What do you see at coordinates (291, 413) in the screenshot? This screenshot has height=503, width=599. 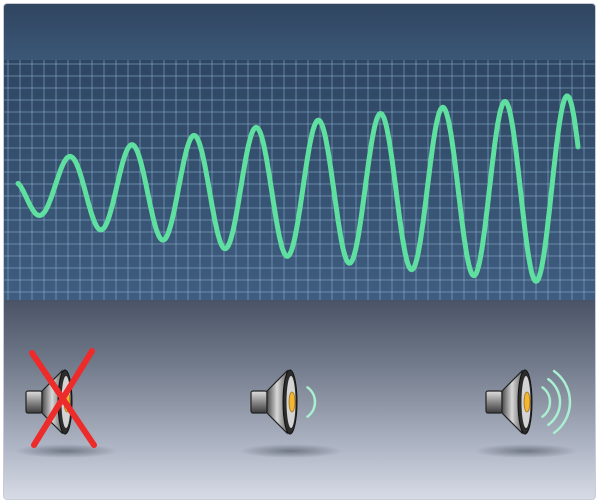 I see `speaker-low-icon` at bounding box center [291, 413].